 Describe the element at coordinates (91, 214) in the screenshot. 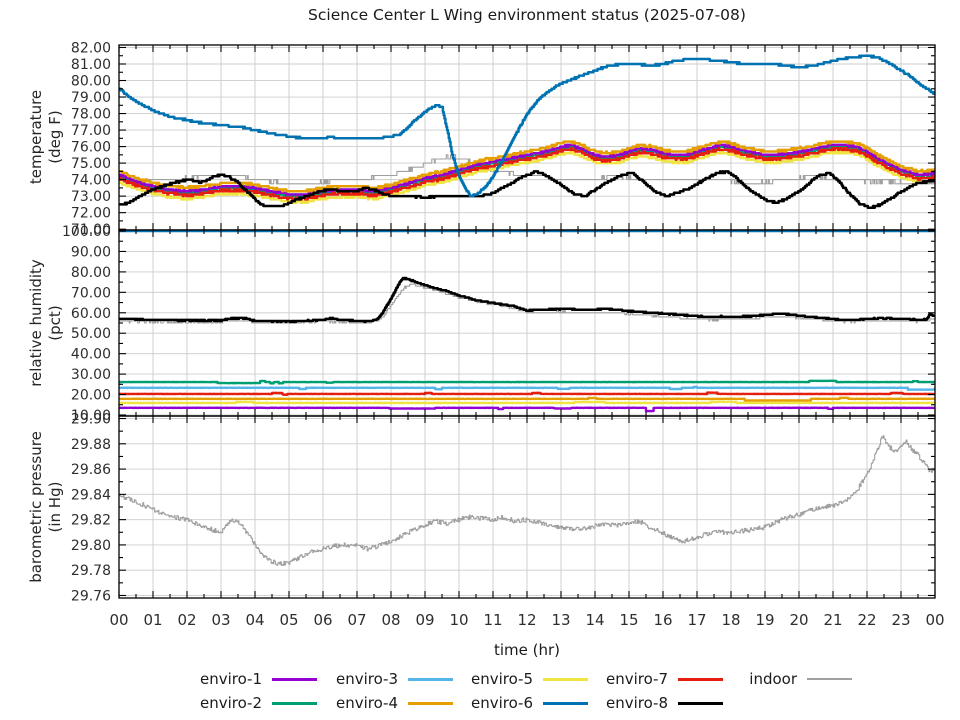

I see `y-tick-label: 72.00` at that location.